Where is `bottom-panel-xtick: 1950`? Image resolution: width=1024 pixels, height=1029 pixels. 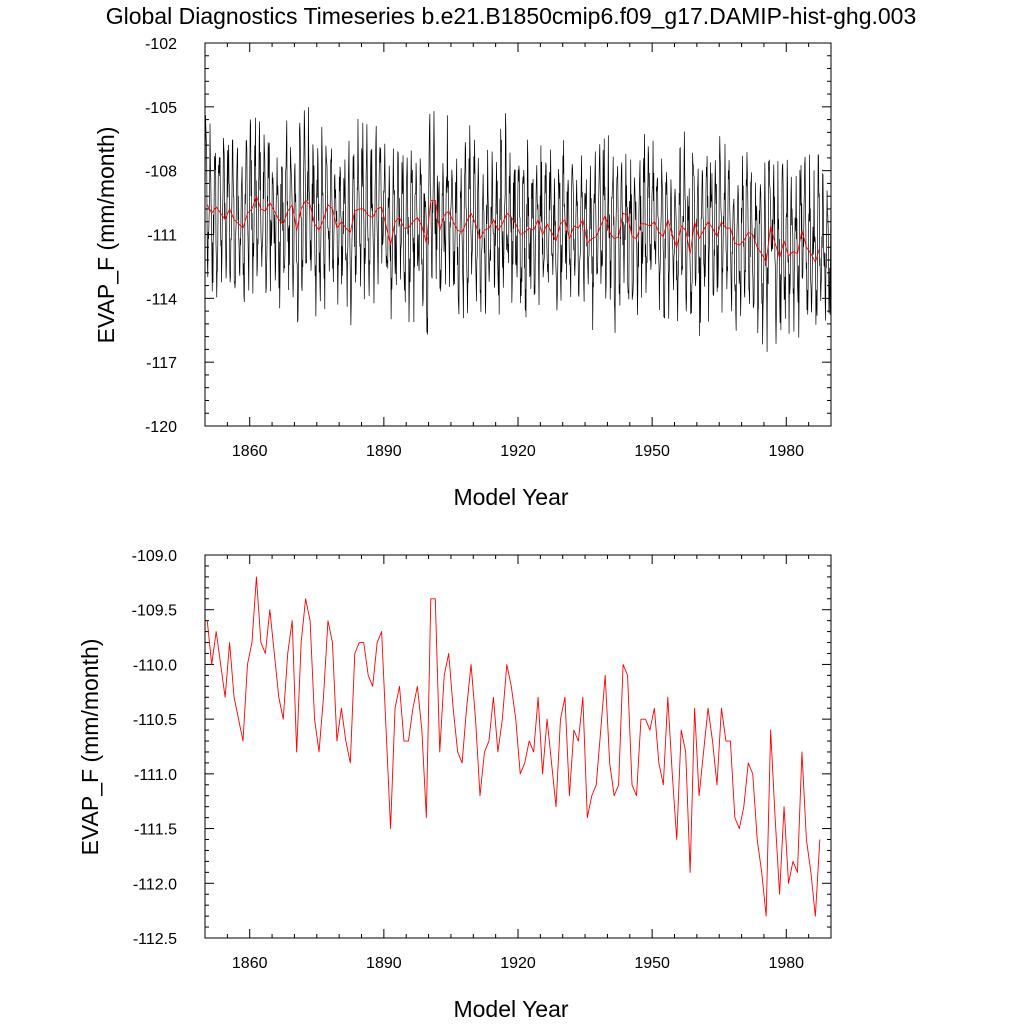 bottom-panel-xtick: 1950 is located at coordinates (652, 763).